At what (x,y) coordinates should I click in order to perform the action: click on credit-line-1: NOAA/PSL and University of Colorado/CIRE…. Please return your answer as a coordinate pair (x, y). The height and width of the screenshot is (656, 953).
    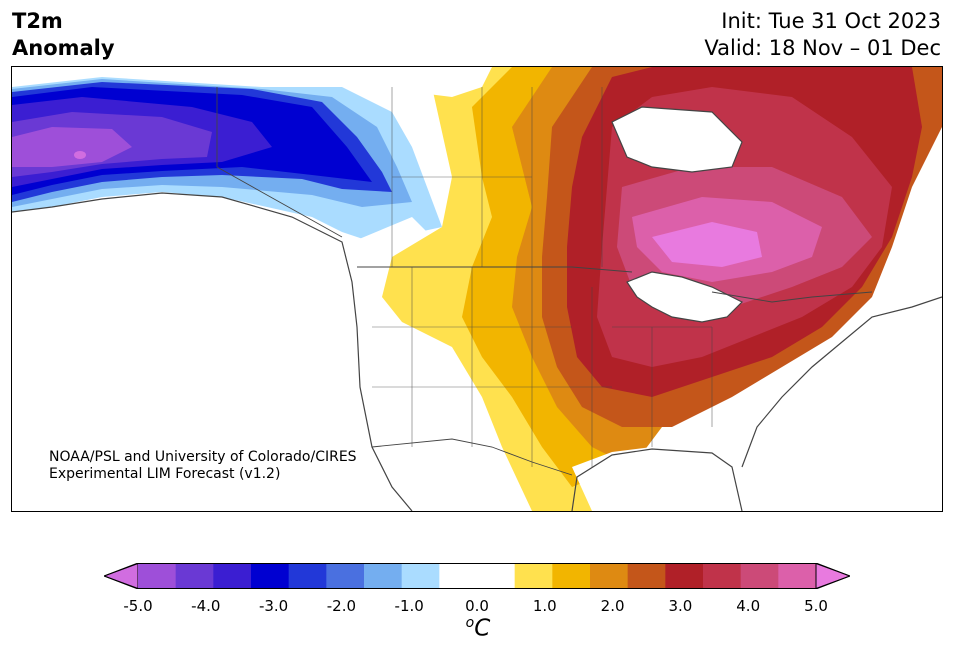
    Looking at the image, I should click on (203, 457).